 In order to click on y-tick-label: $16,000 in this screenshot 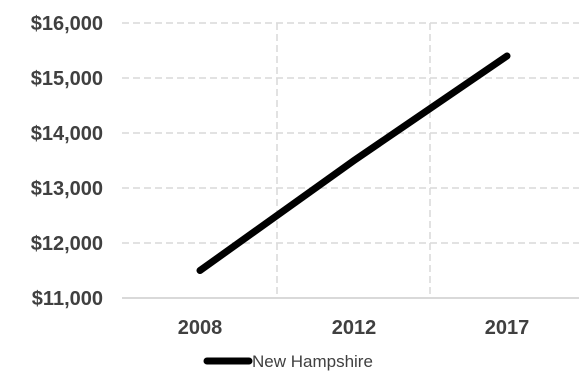, I will do `click(67, 24)`.